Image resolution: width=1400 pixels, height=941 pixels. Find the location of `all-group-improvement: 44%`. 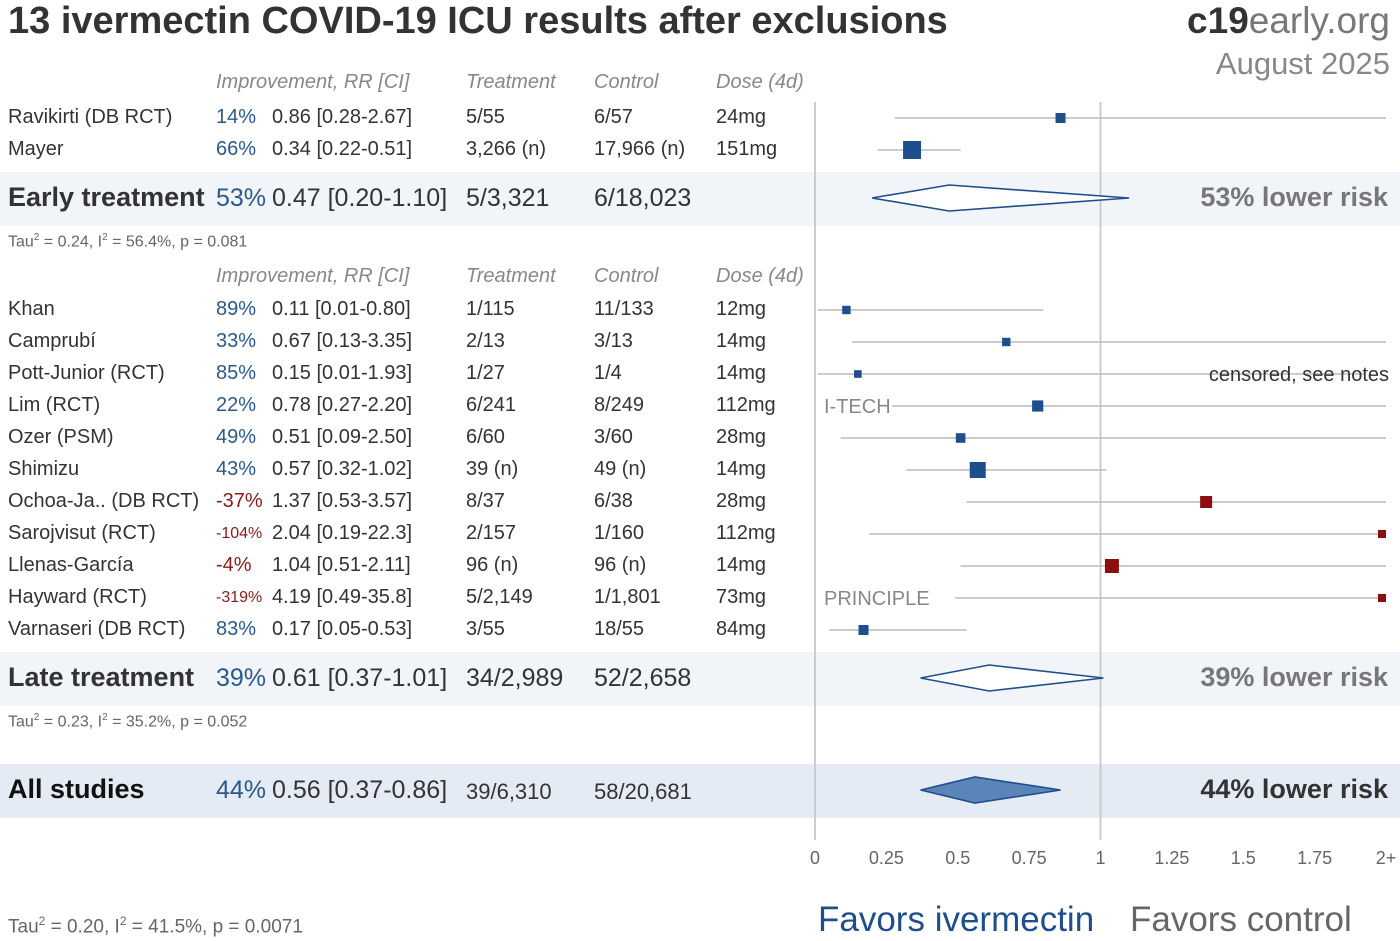

all-group-improvement: 44% is located at coordinates (241, 790).